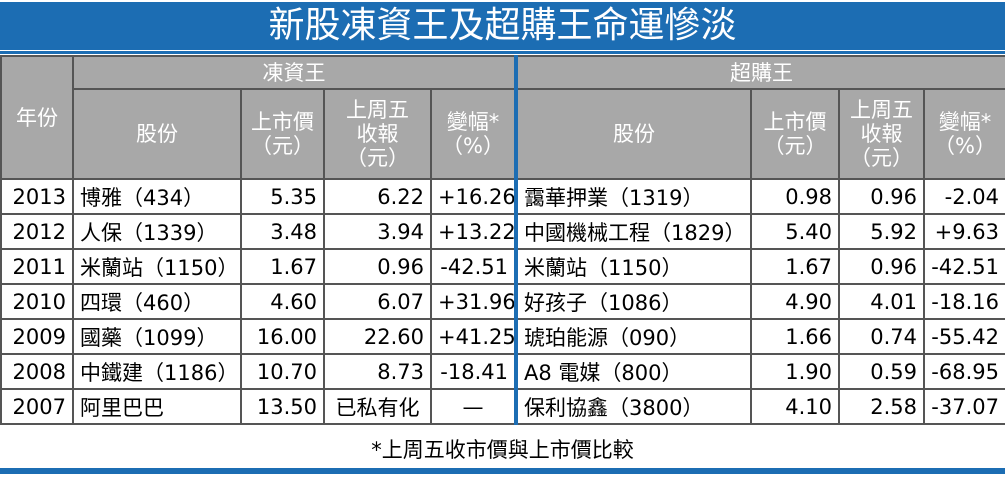 The image size is (1005, 480). Describe the element at coordinates (964, 336) in the screenshot. I see `cell: -55.42` at that location.